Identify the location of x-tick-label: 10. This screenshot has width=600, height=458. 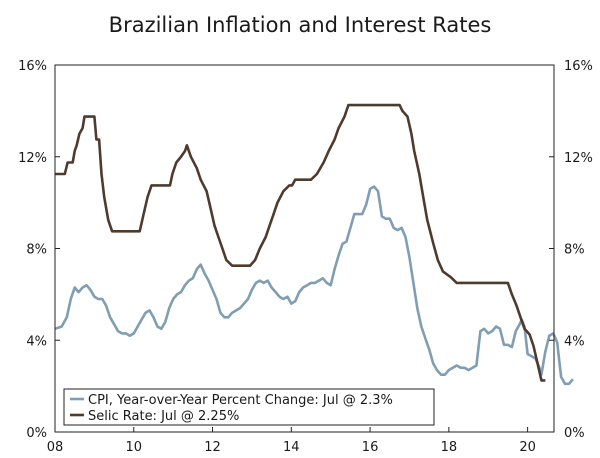
(133, 447).